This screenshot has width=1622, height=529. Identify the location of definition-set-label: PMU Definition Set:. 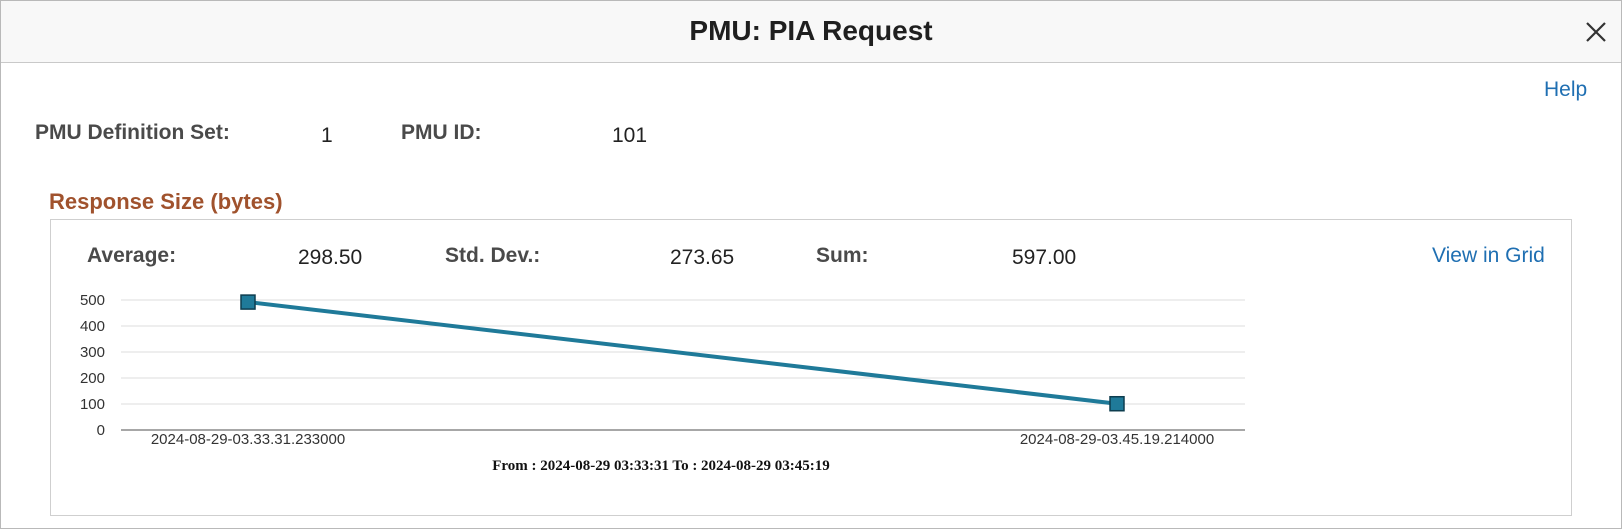
(132, 132).